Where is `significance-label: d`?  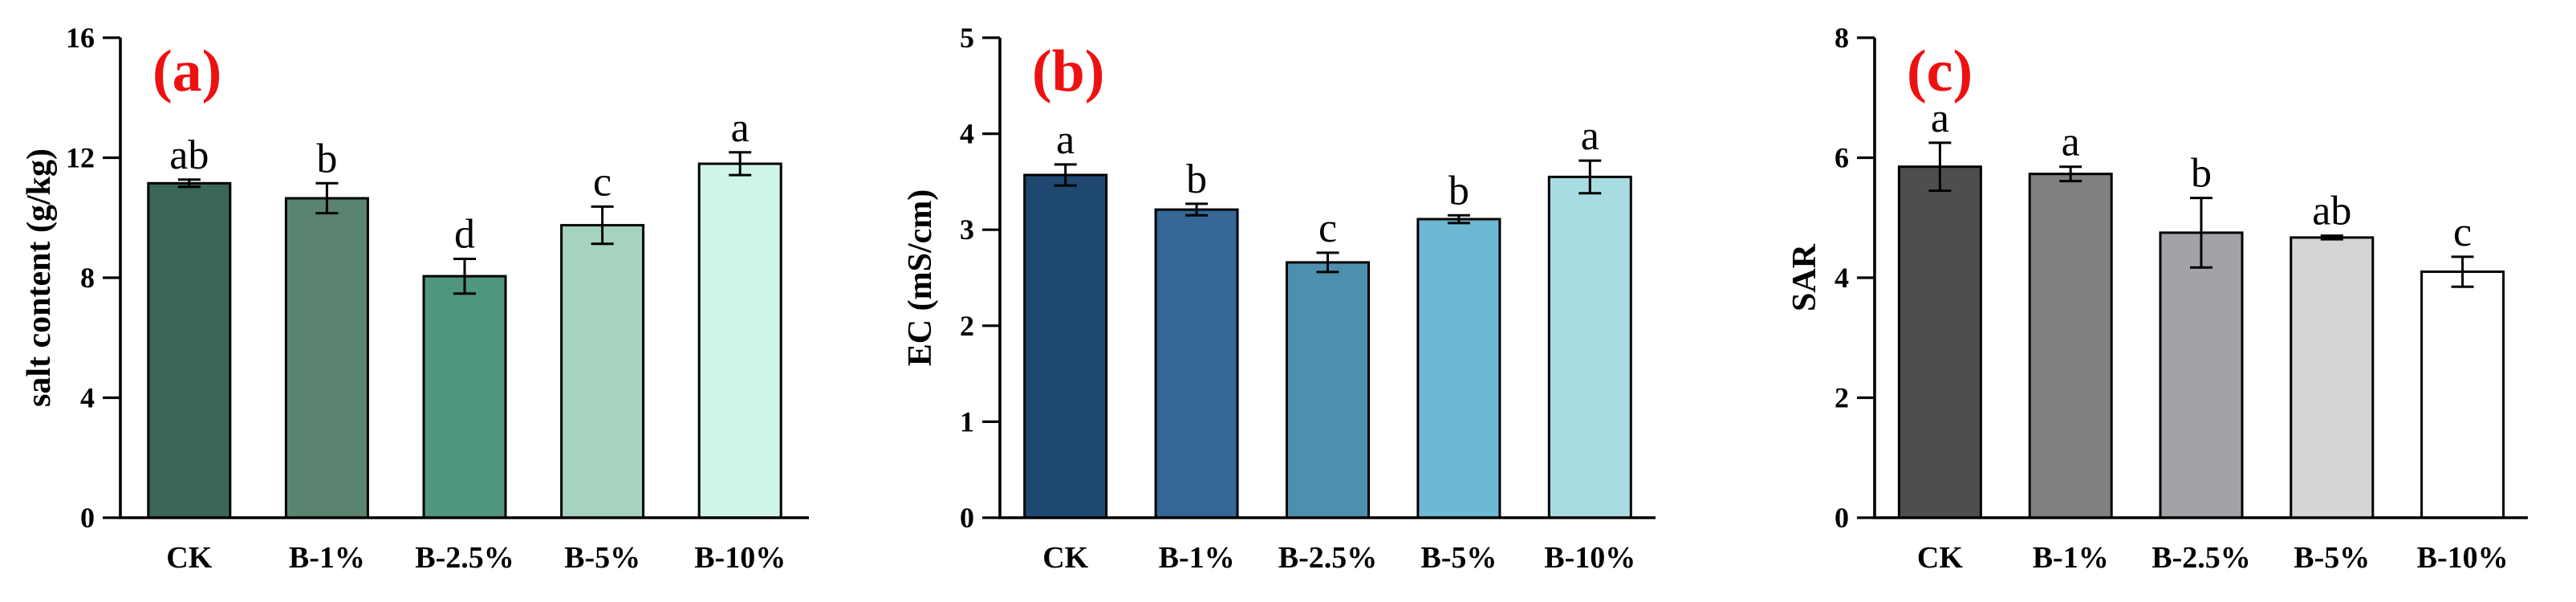
significance-label: d is located at coordinates (465, 235).